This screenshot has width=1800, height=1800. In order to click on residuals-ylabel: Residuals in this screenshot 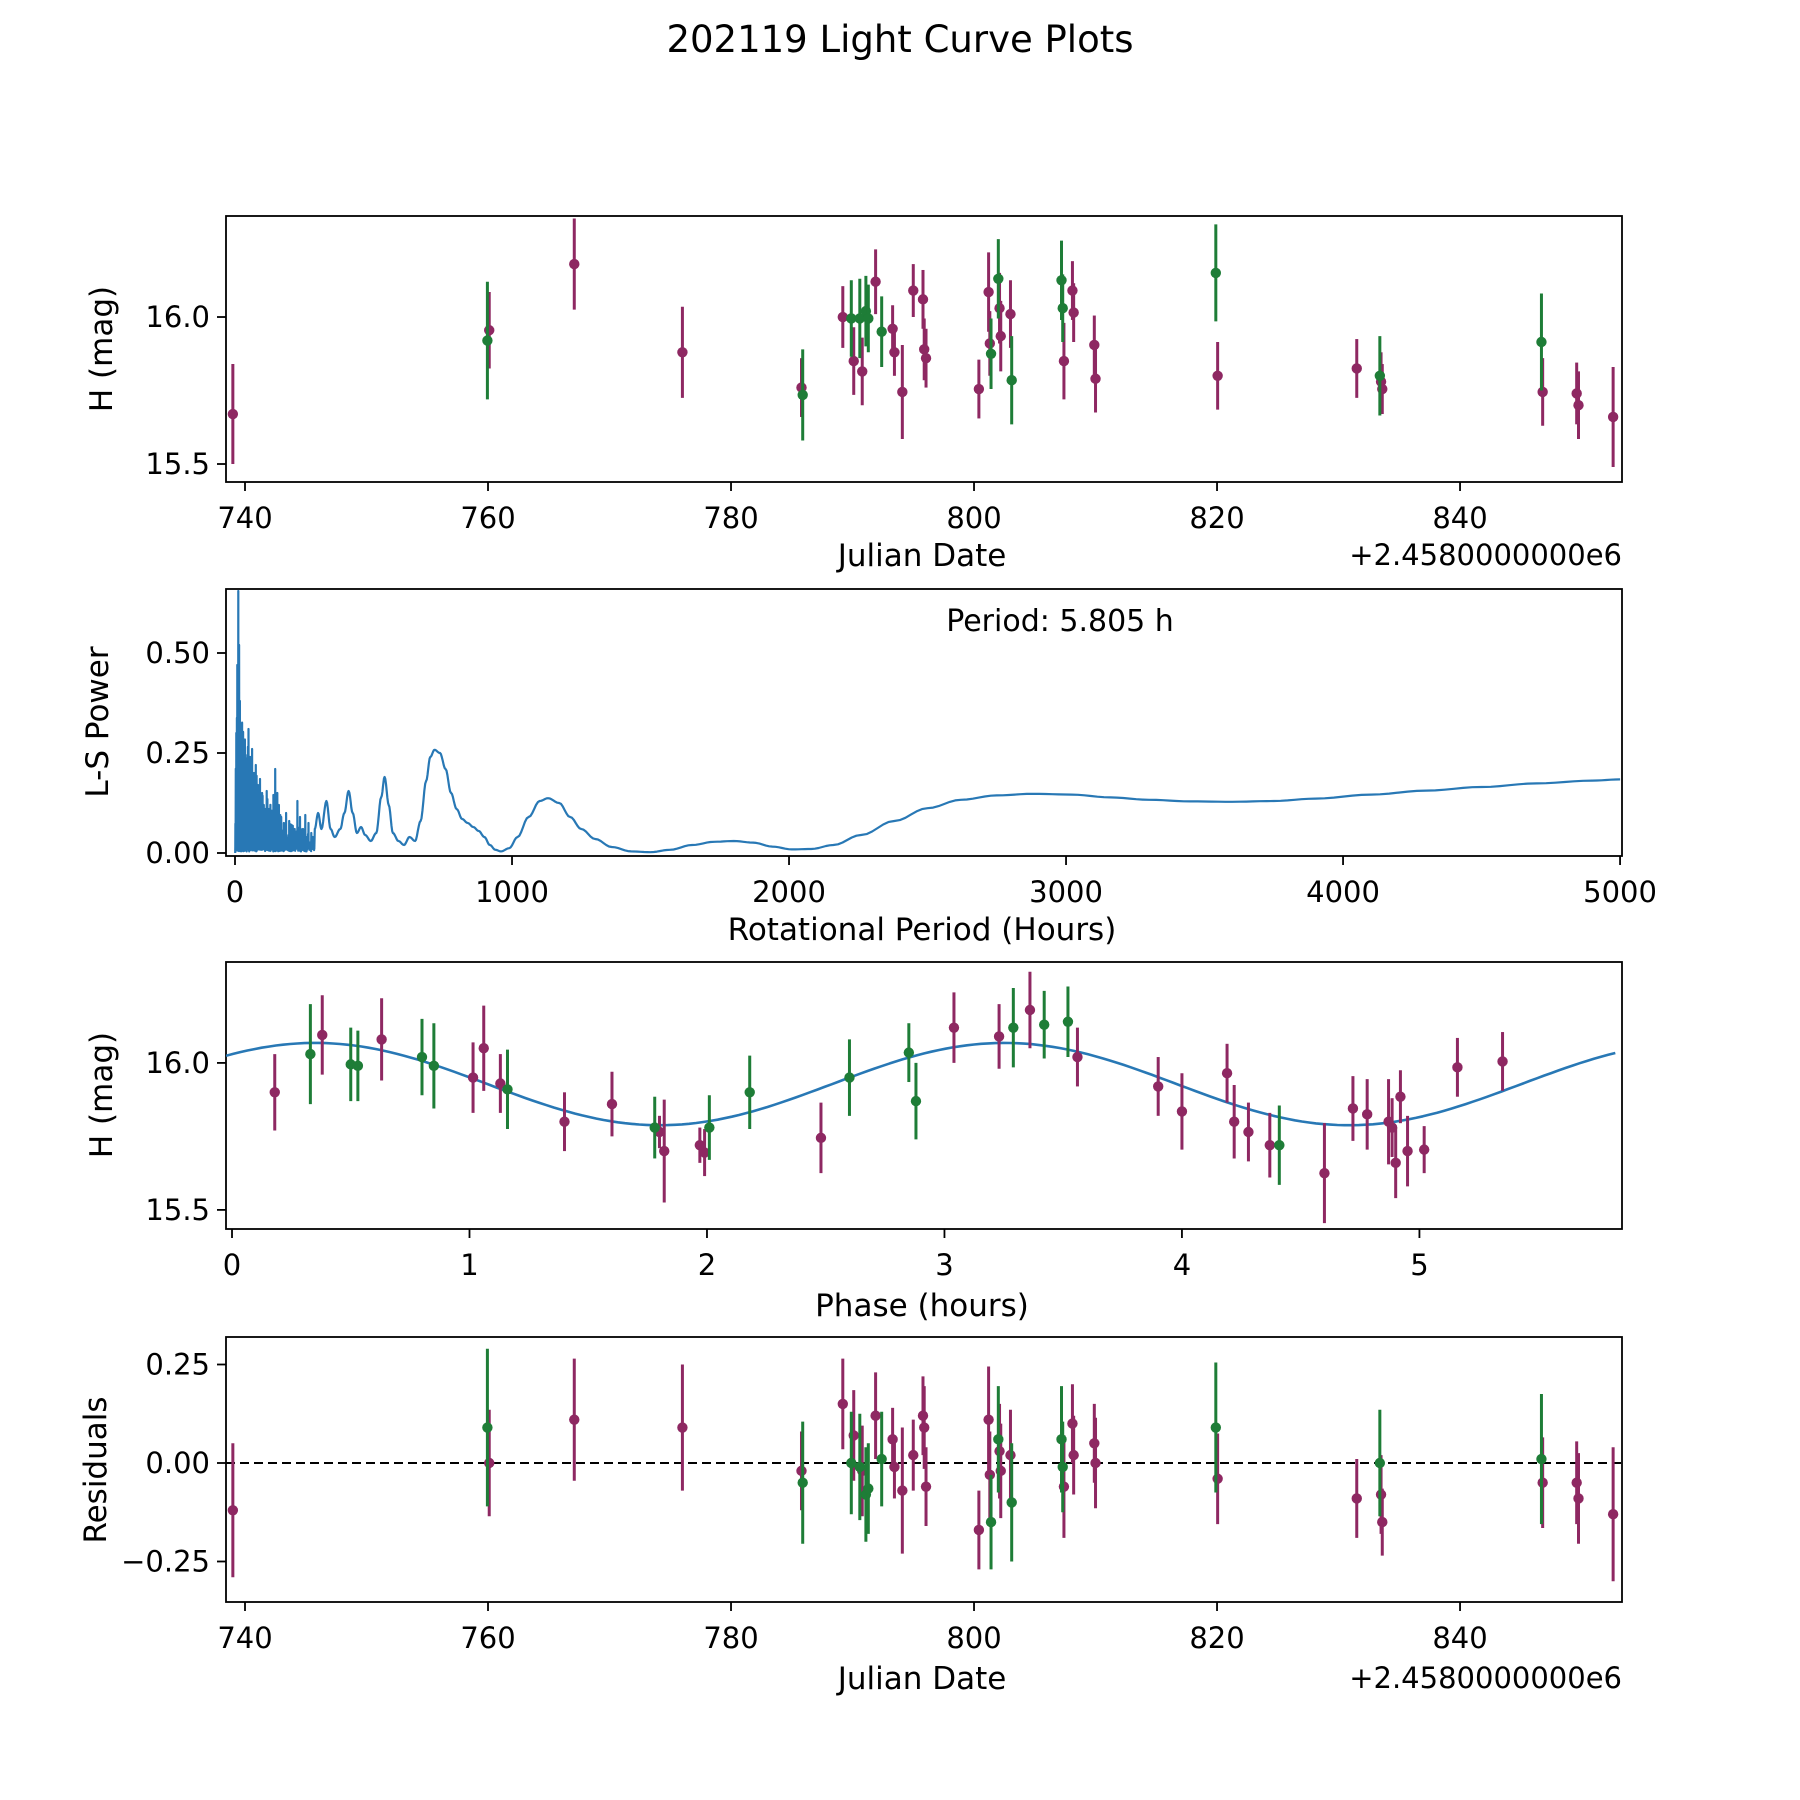, I will do `click(96, 1470)`.